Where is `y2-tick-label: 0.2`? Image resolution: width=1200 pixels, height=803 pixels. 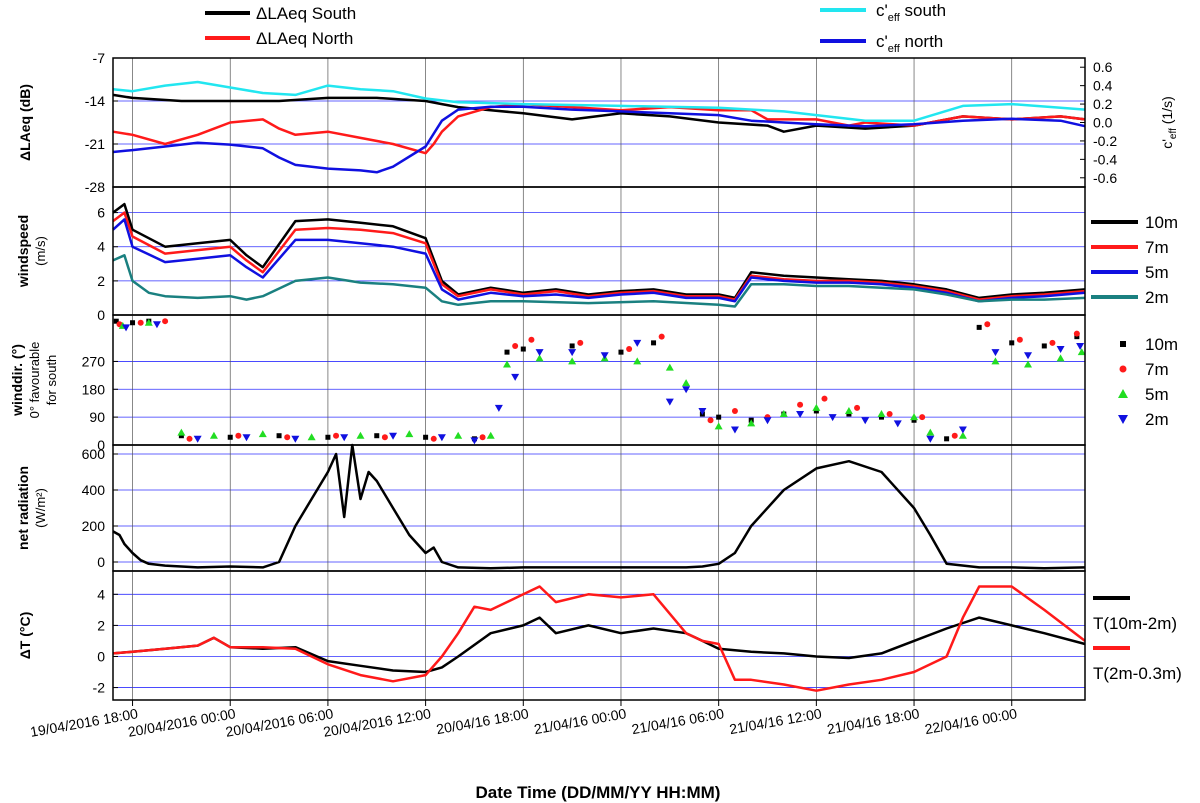
y2-tick-label: 0.2 is located at coordinates (1103, 104).